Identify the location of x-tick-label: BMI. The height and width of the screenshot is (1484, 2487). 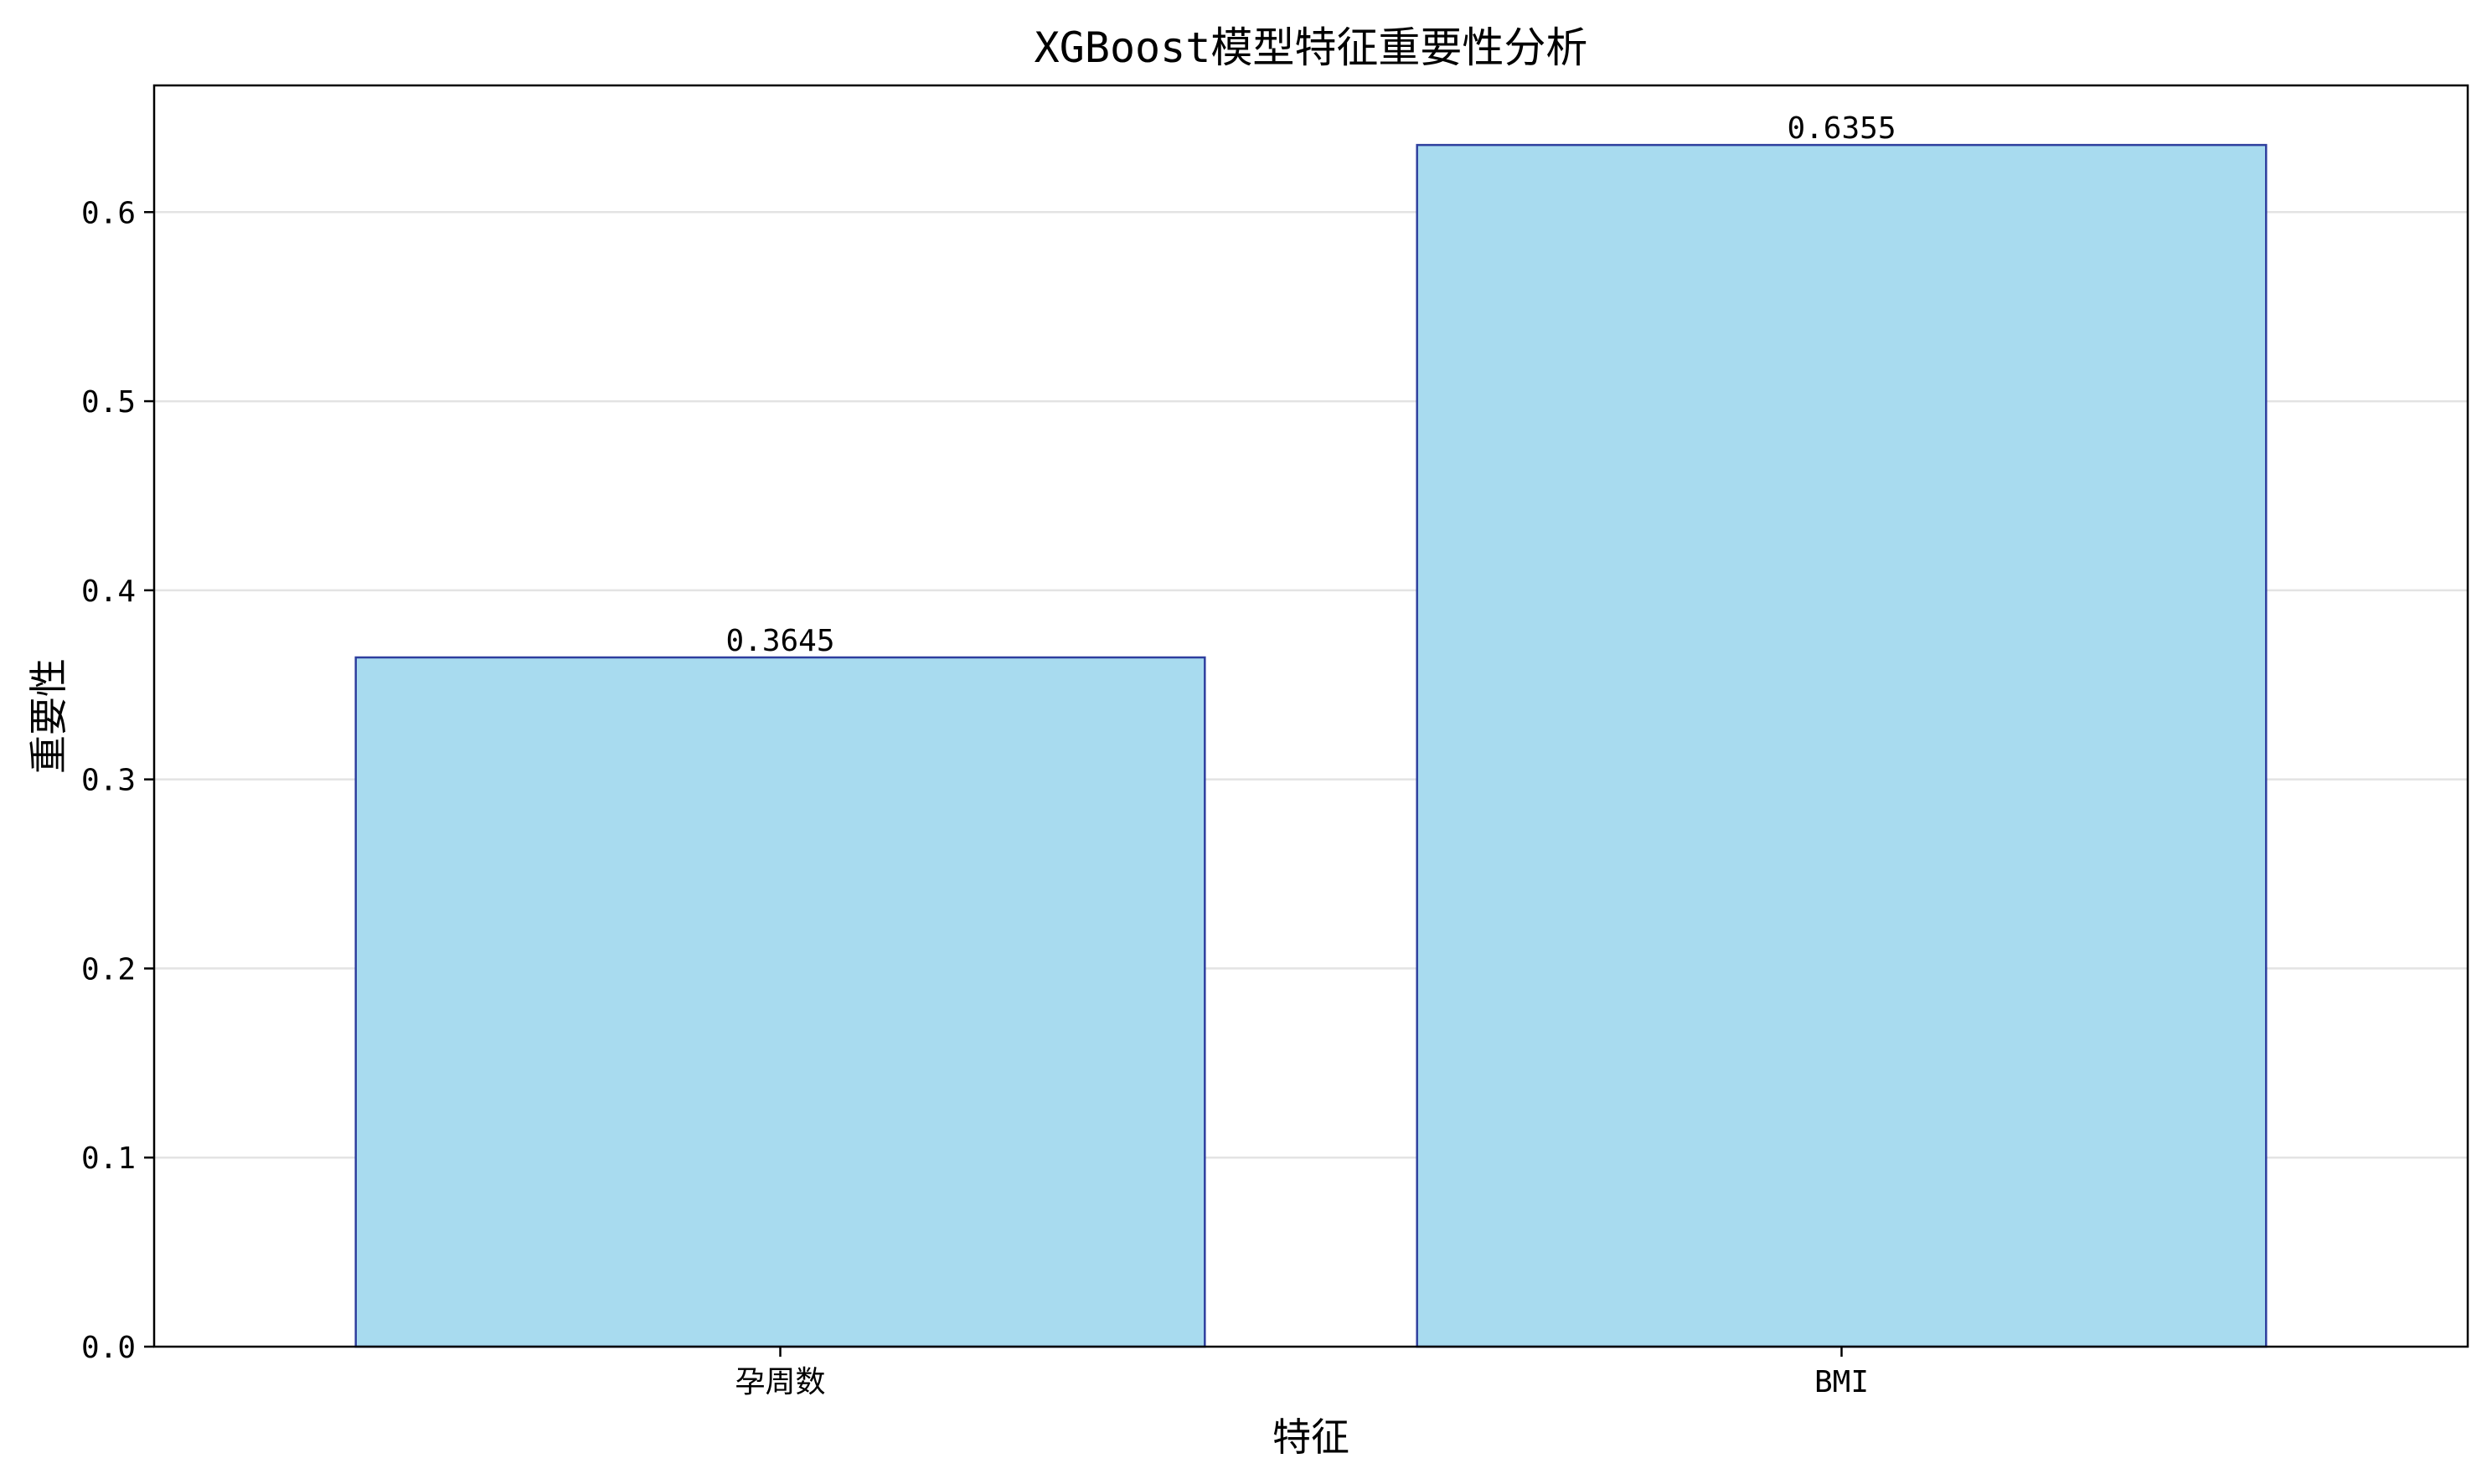
(1841, 1382).